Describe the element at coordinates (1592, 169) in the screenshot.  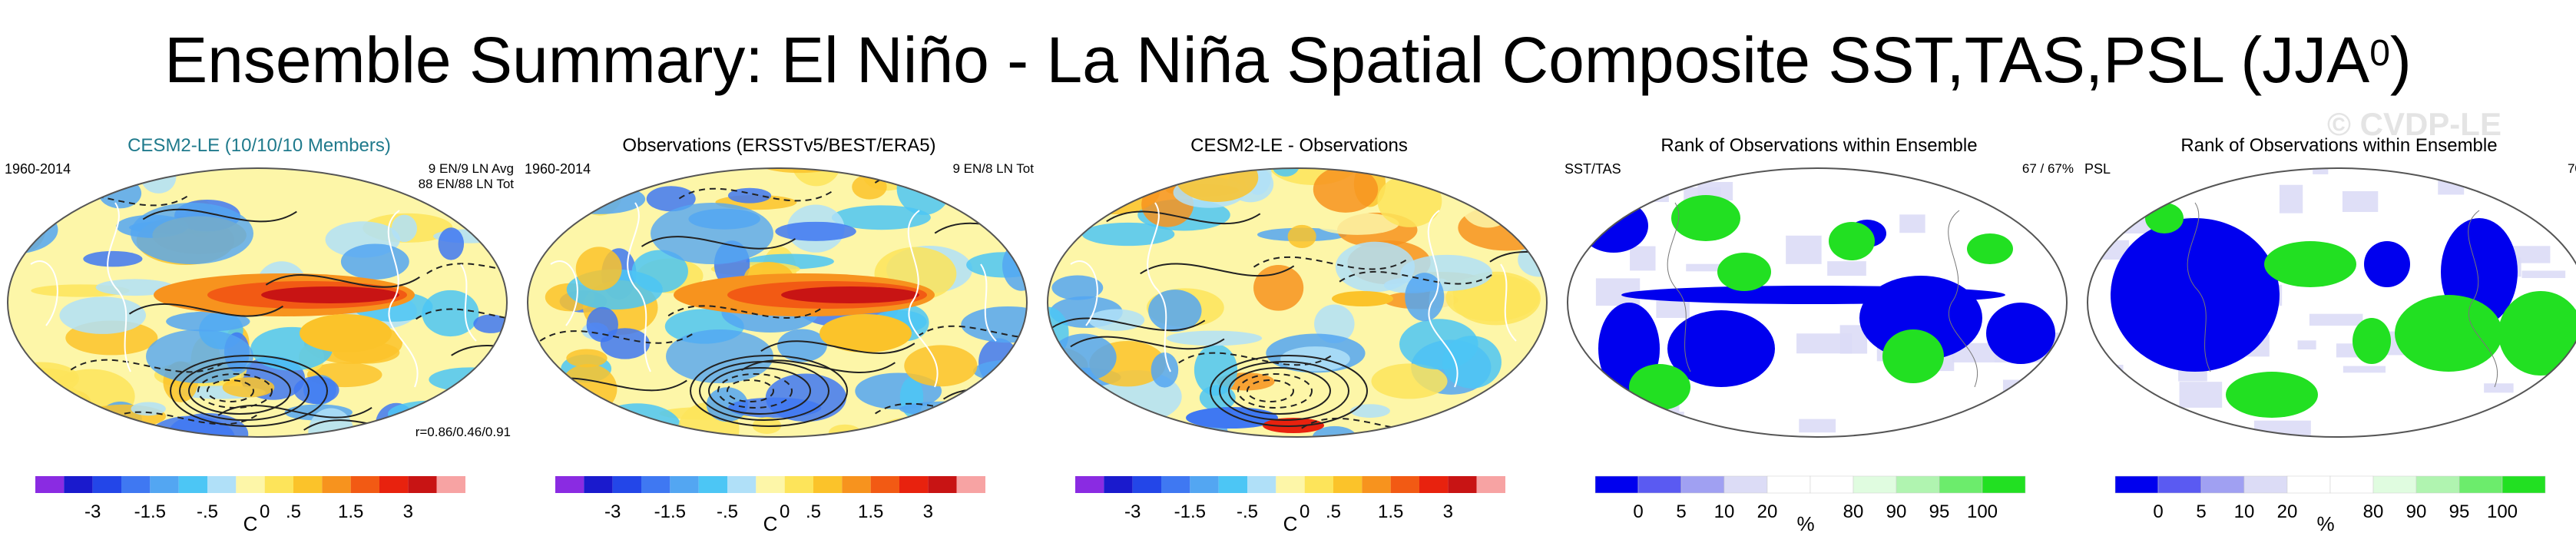
I see `panel-period-label: SST/TAS` at that location.